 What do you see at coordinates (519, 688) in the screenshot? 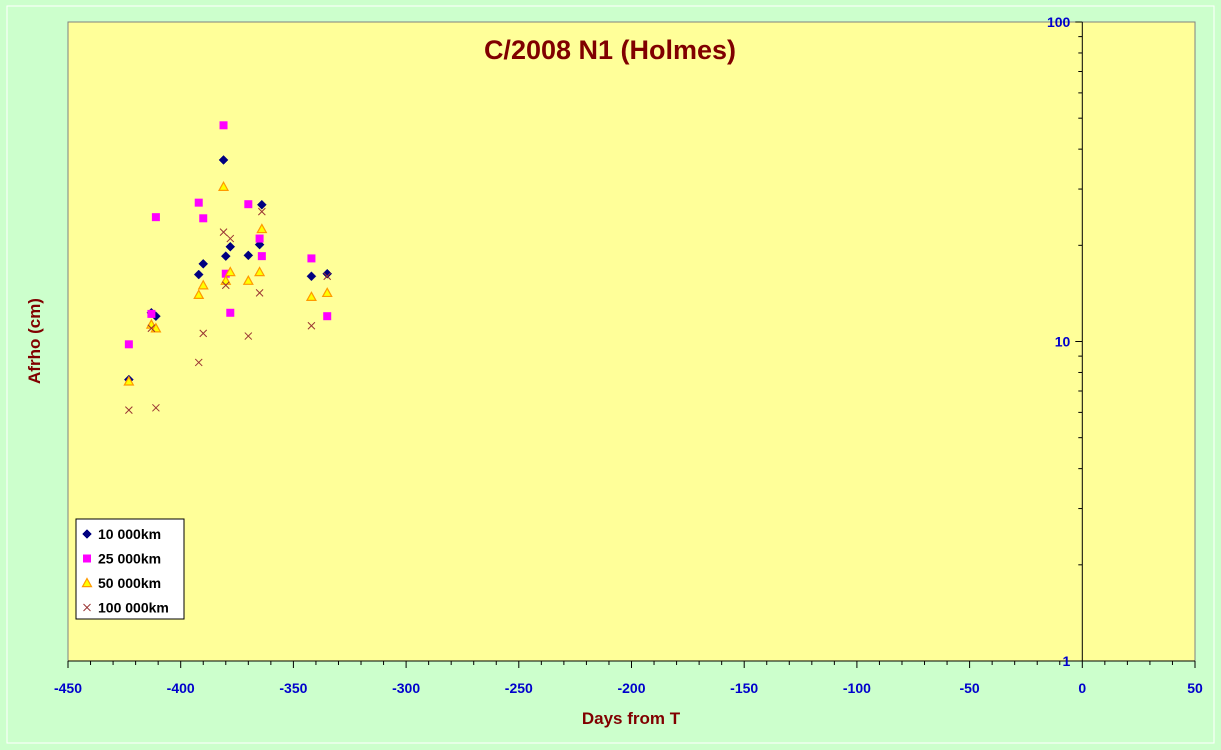
I see `x-tick-label: -250` at bounding box center [519, 688].